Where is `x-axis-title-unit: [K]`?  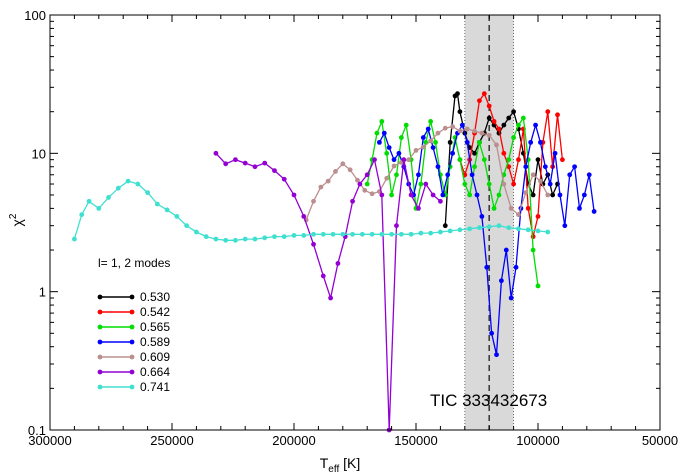 x-axis-title-unit: [K] is located at coordinates (349, 463).